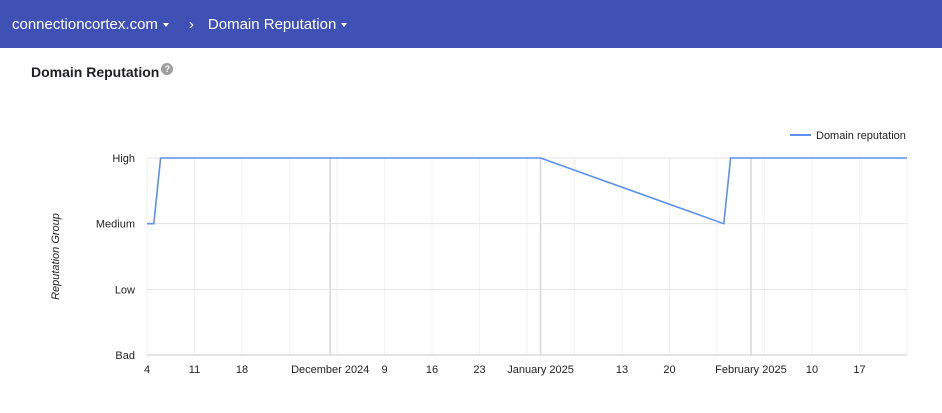  I want to click on y-tick-label: Medium, so click(115, 225).